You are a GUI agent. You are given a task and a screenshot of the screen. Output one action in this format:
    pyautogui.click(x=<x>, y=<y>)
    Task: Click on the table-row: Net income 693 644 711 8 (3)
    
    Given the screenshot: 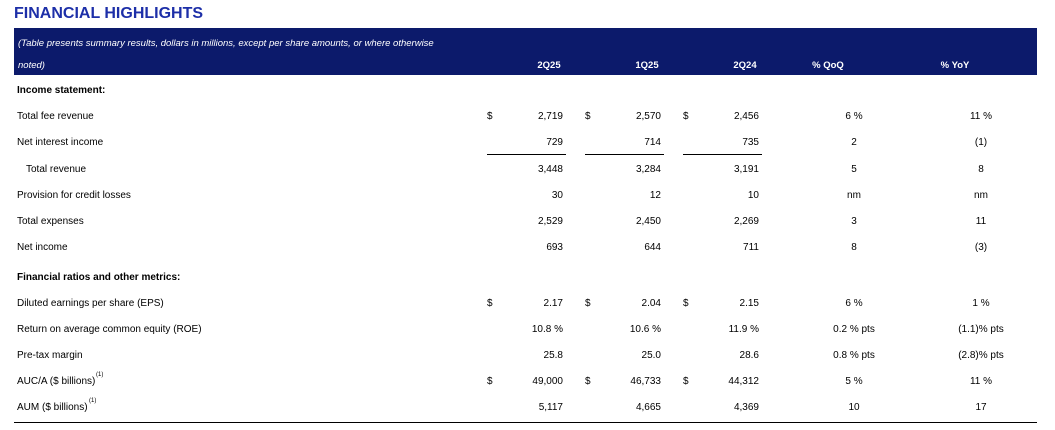 What is the action you would take?
    pyautogui.click(x=525, y=248)
    